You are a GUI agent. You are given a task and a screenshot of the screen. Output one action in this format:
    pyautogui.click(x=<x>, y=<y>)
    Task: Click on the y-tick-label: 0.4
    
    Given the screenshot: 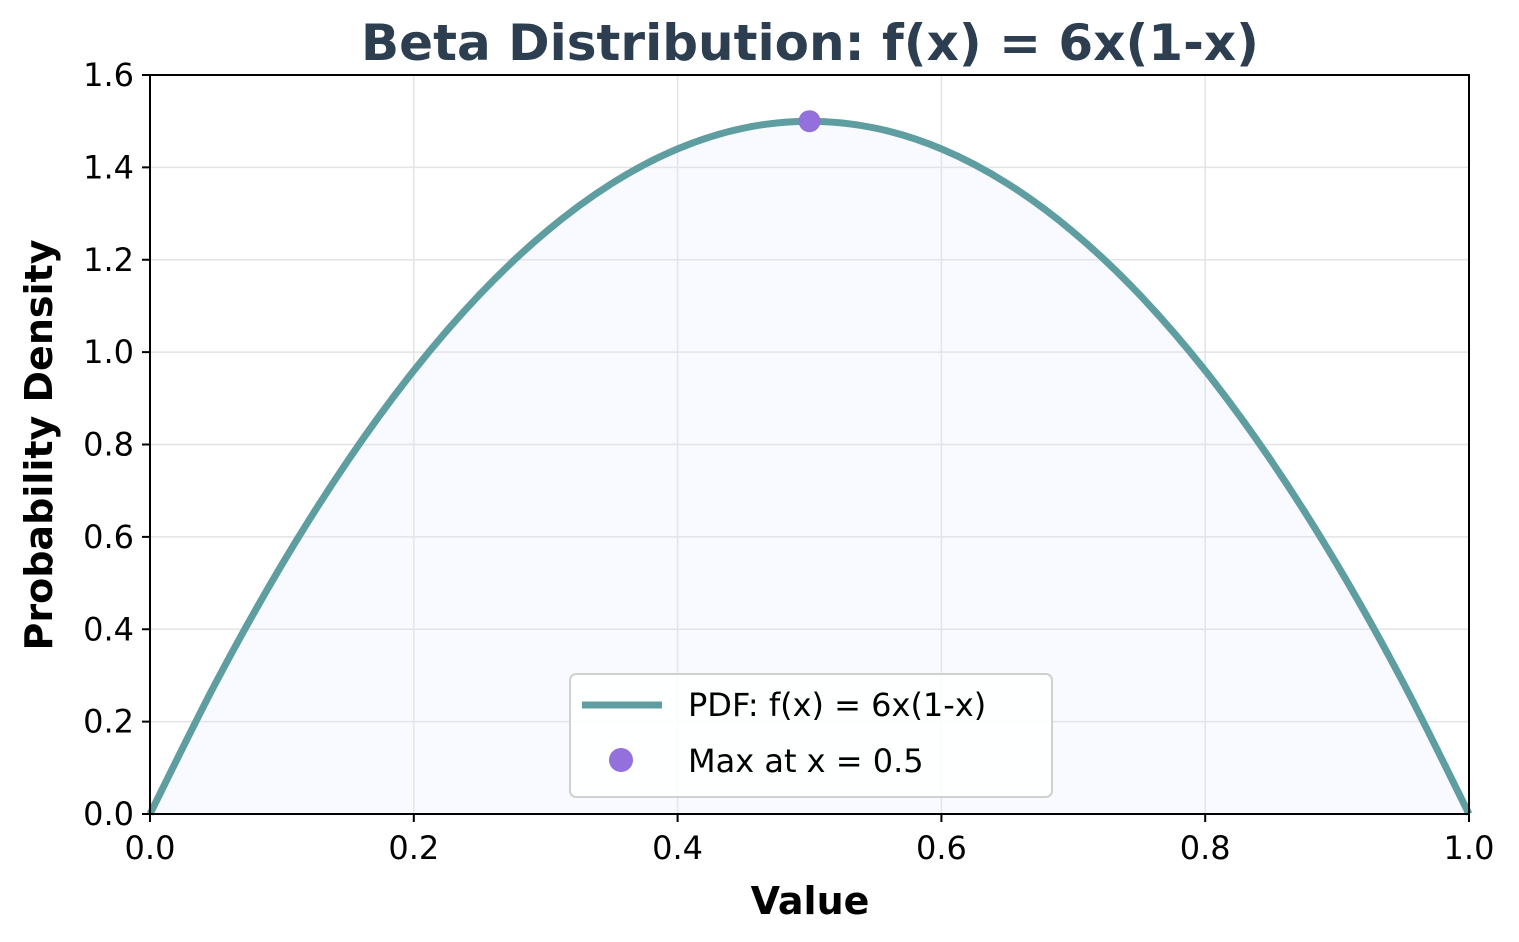 What is the action you would take?
    pyautogui.click(x=108, y=629)
    